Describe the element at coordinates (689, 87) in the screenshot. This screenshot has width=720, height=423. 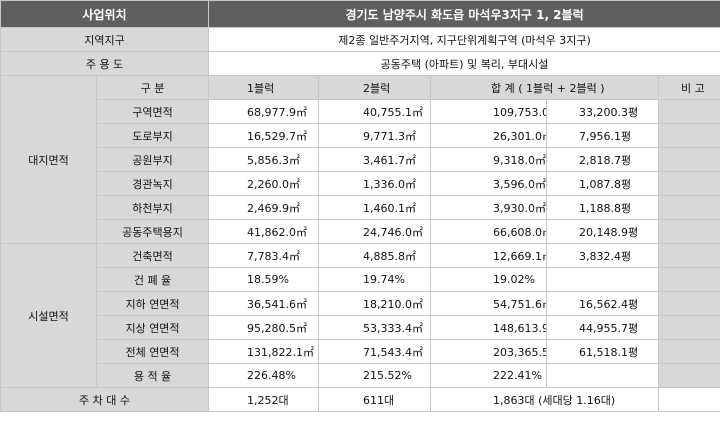
I see `col-remarks: 비 고` at that location.